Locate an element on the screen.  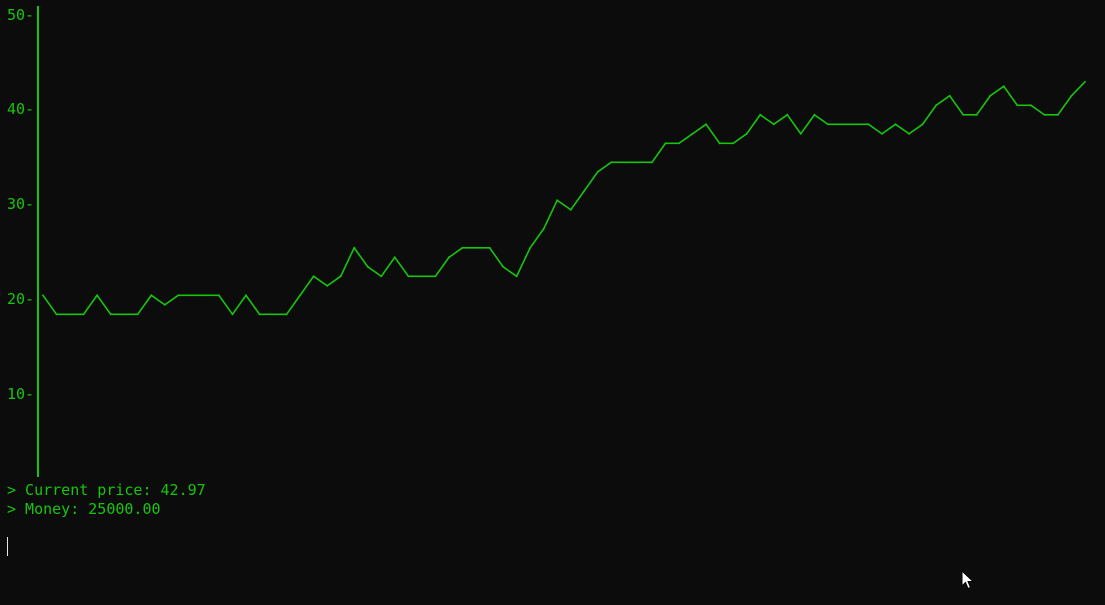
text-cursor is located at coordinates (7, 546).